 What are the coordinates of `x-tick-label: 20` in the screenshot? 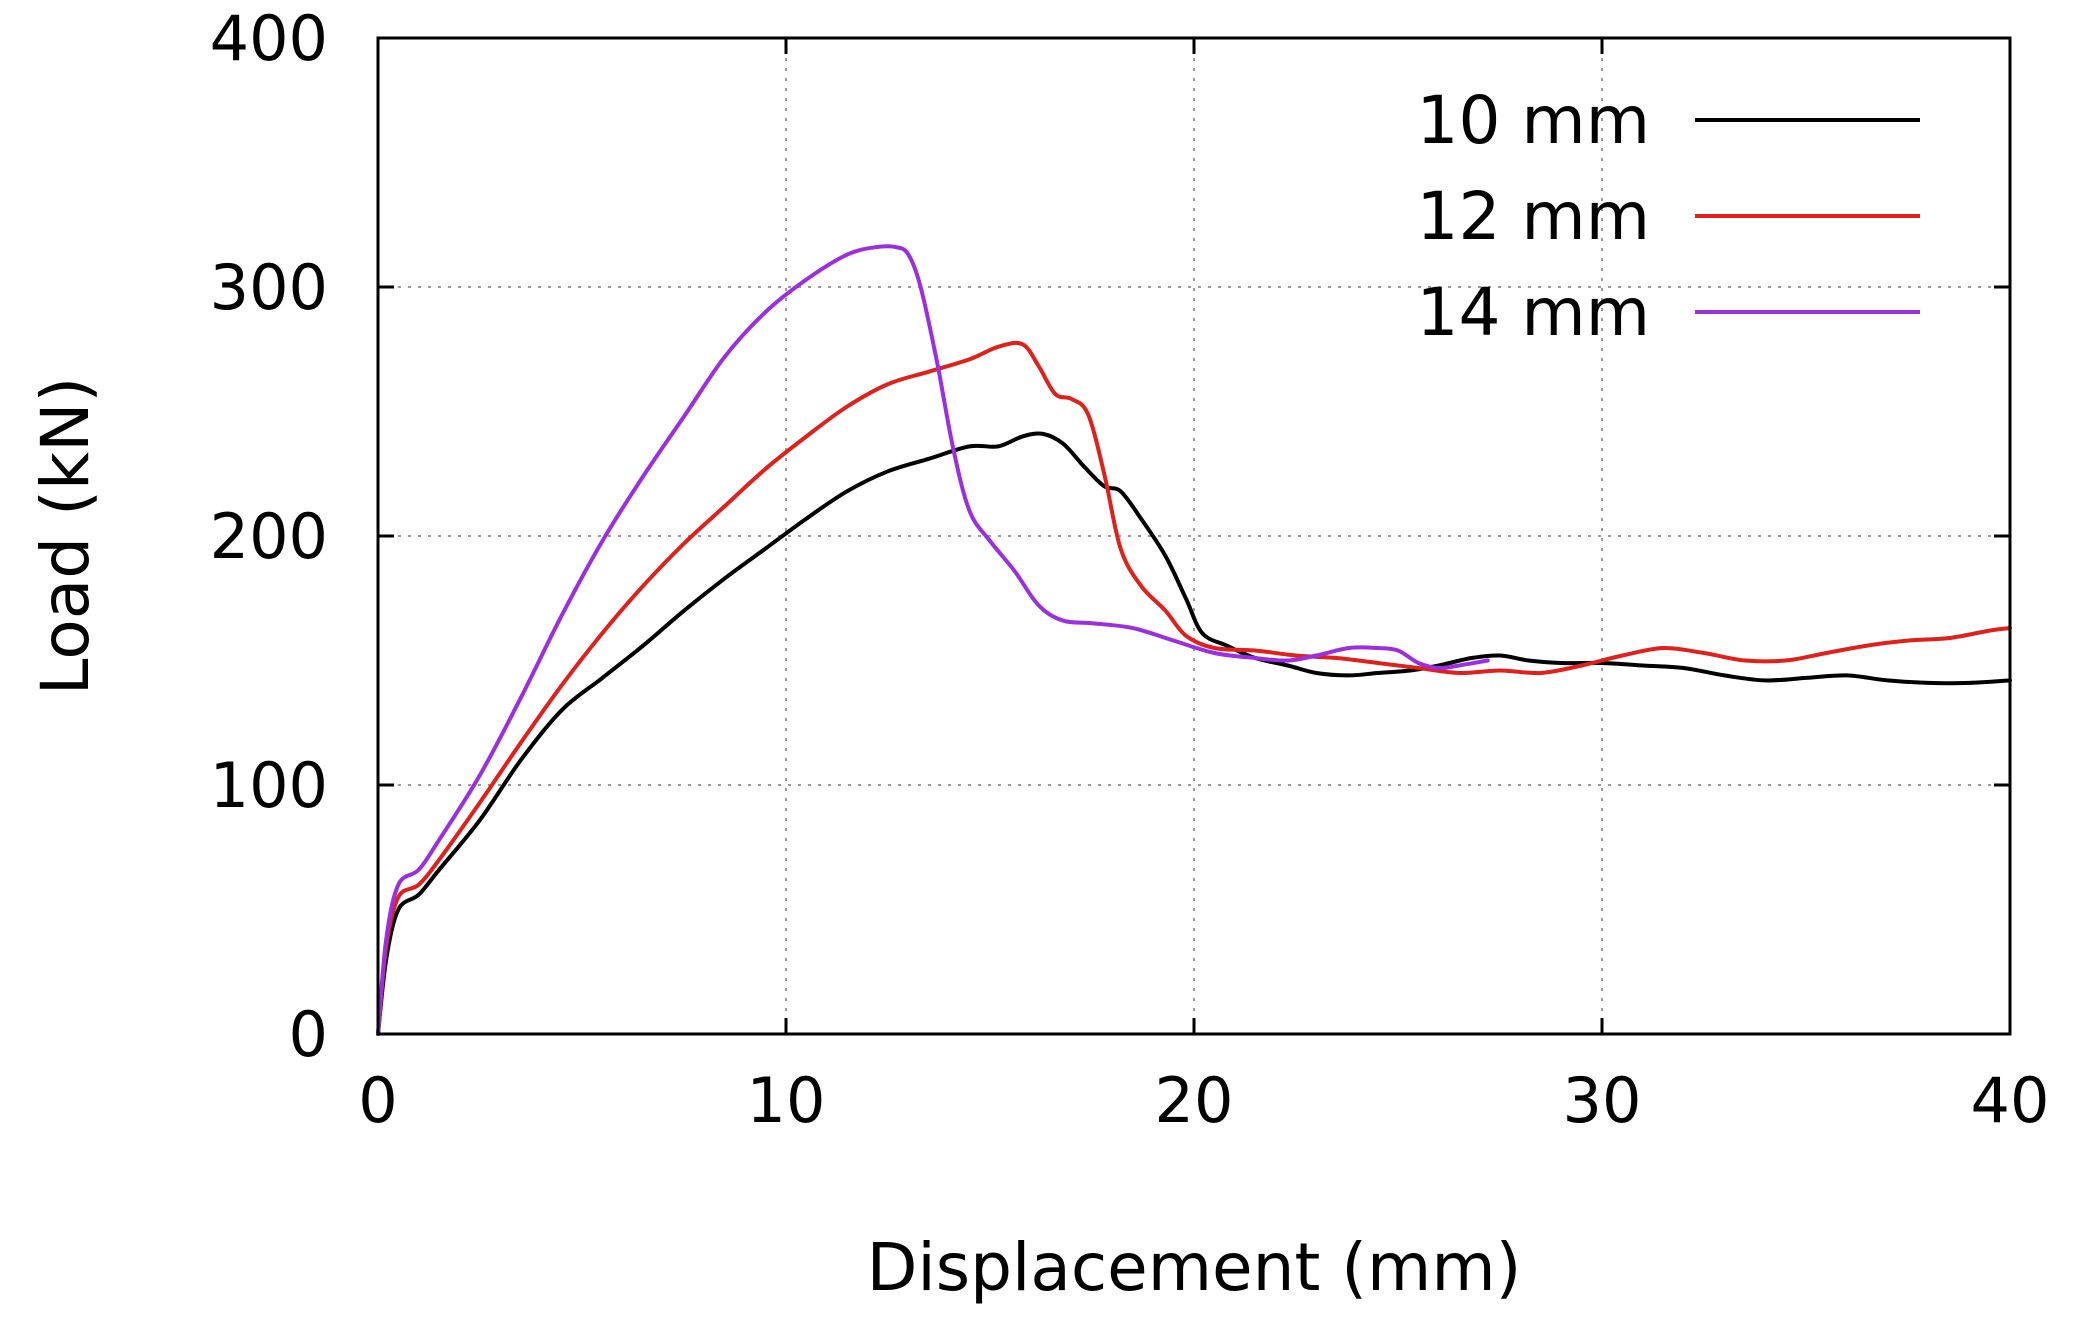 It's located at (1194, 1100).